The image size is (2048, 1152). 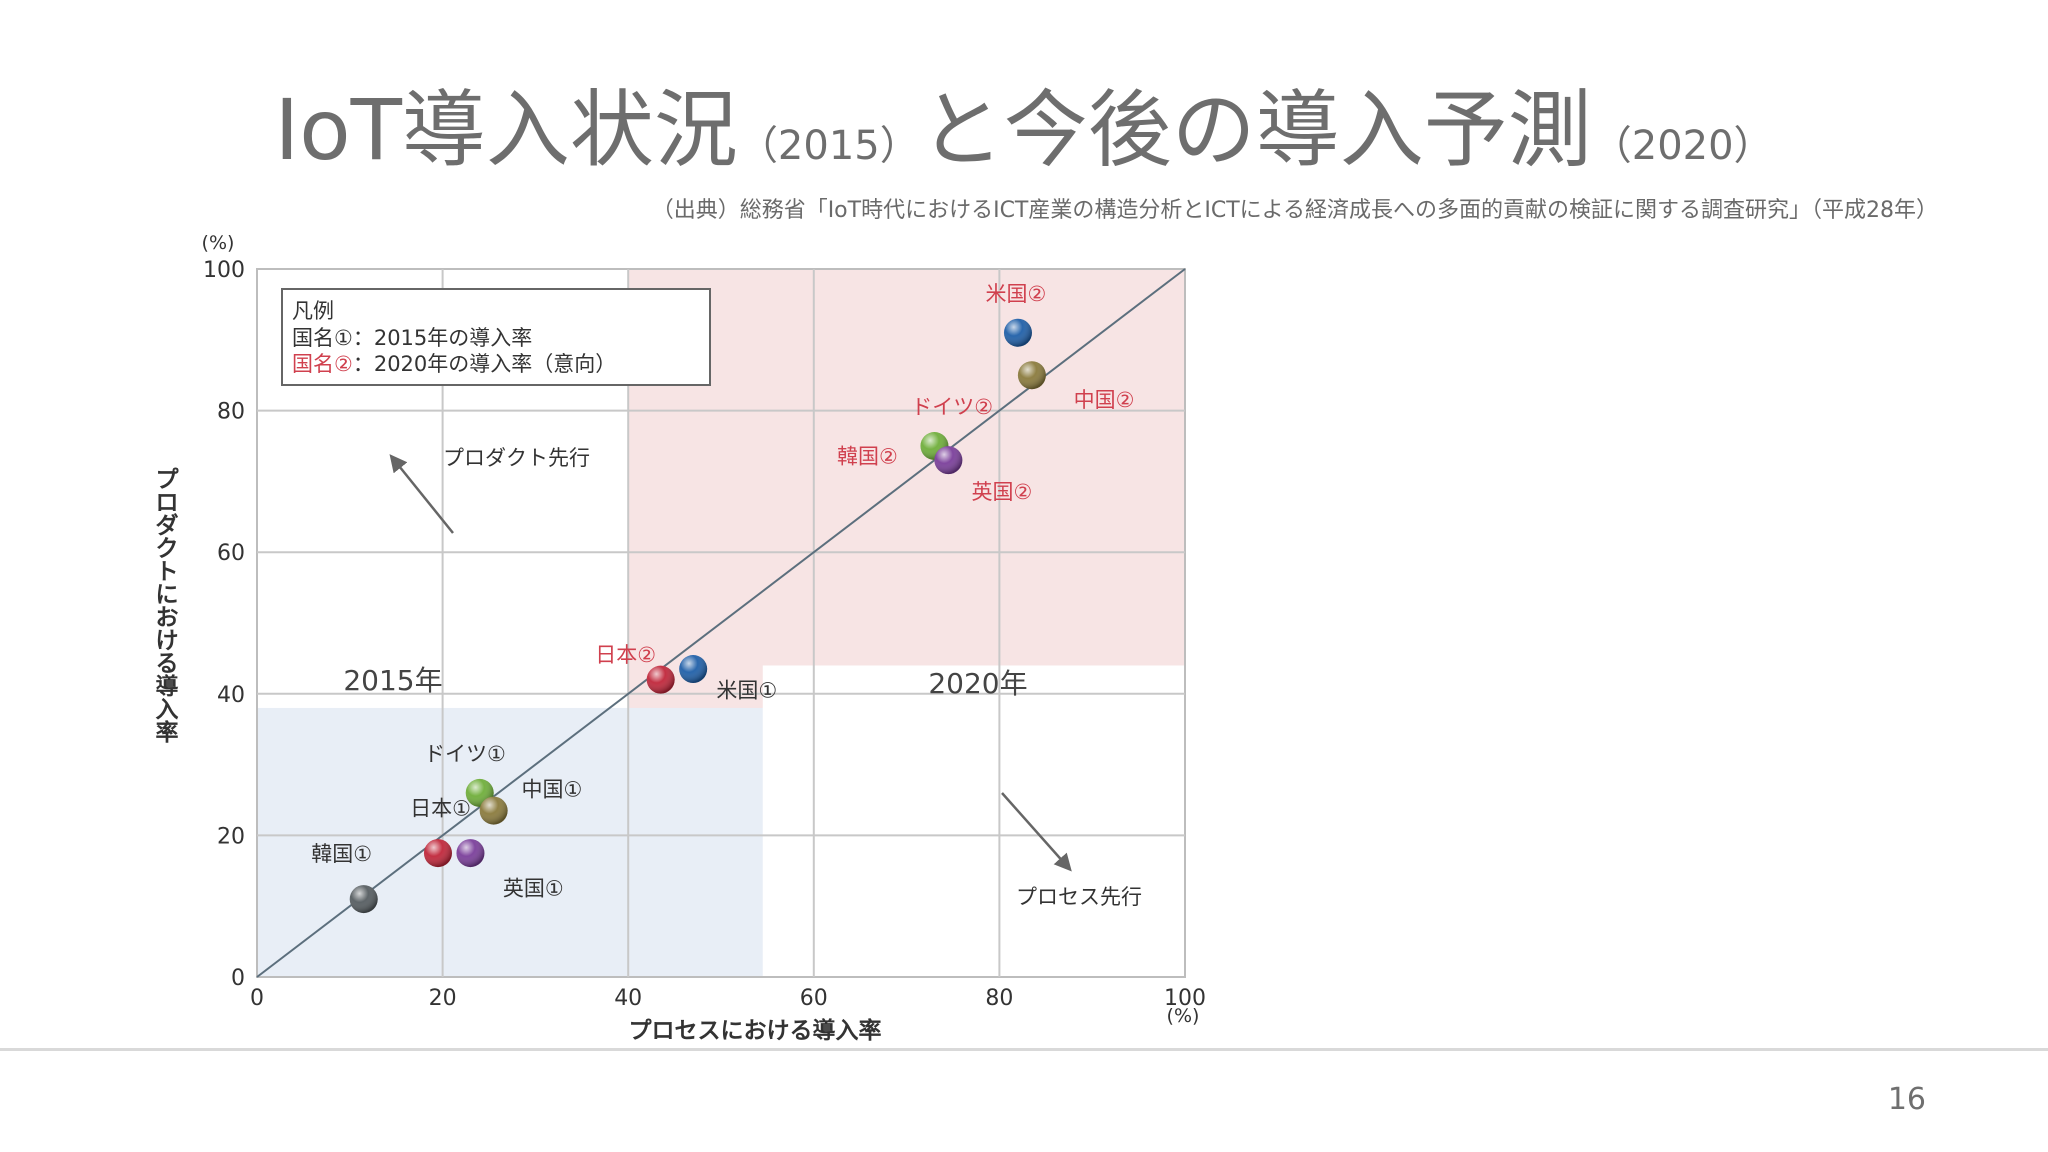 I want to click on y-tick-label: 60, so click(x=231, y=553).